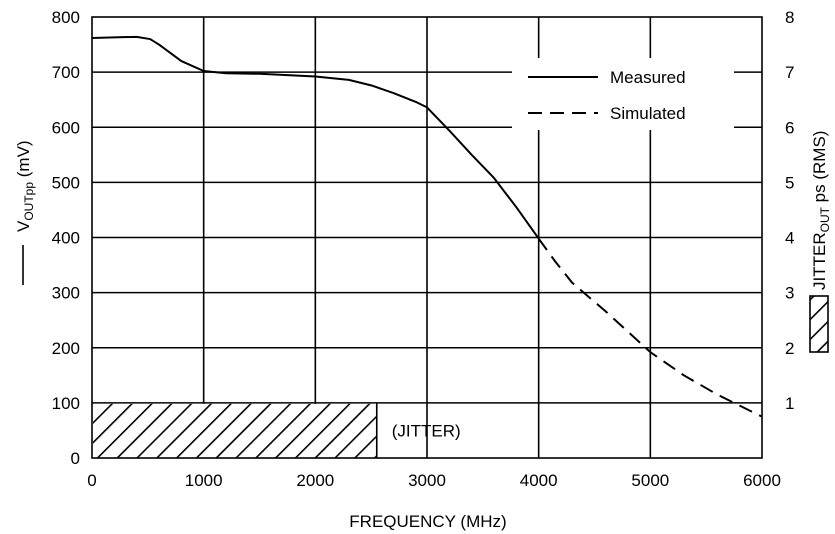 The height and width of the screenshot is (534, 835). I want to click on y-right-tick-label: 2, so click(789, 348).